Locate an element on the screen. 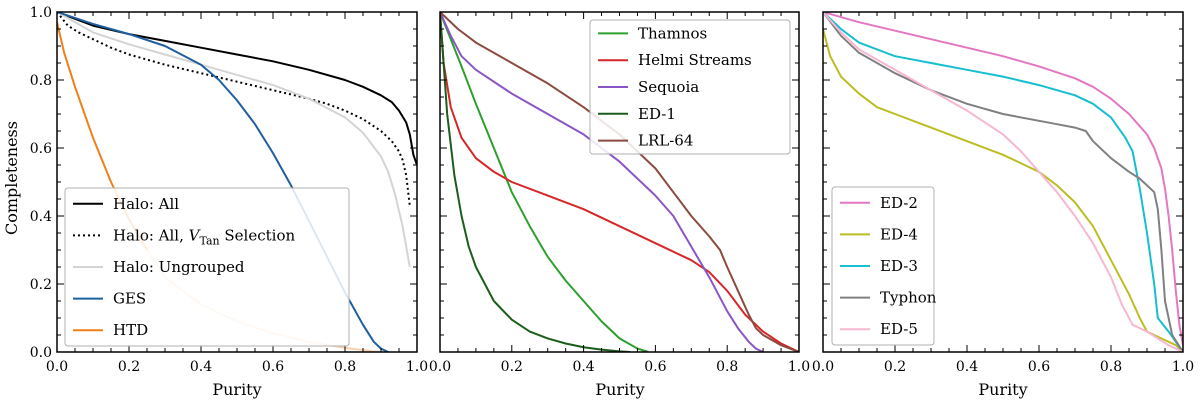 The width and height of the screenshot is (1200, 406). legend-label-htd: HTD is located at coordinates (130, 330).